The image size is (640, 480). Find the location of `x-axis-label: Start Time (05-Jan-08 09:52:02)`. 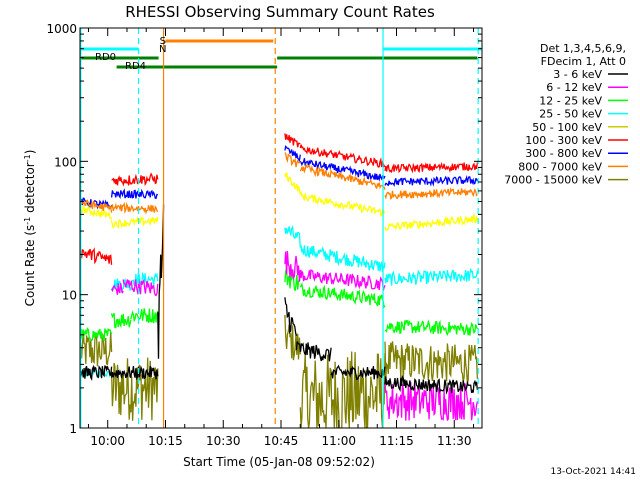

x-axis-label: Start Time (05-Jan-08 09:52:02) is located at coordinates (279, 462).